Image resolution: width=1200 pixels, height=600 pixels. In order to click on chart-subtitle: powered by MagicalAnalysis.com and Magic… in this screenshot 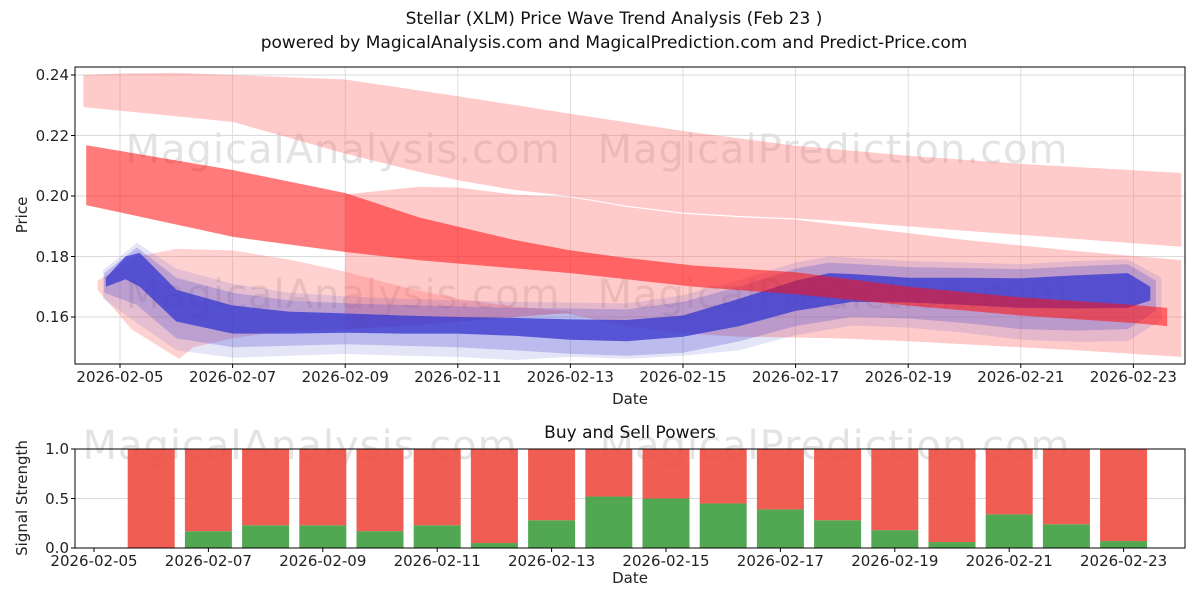, I will do `click(614, 43)`.